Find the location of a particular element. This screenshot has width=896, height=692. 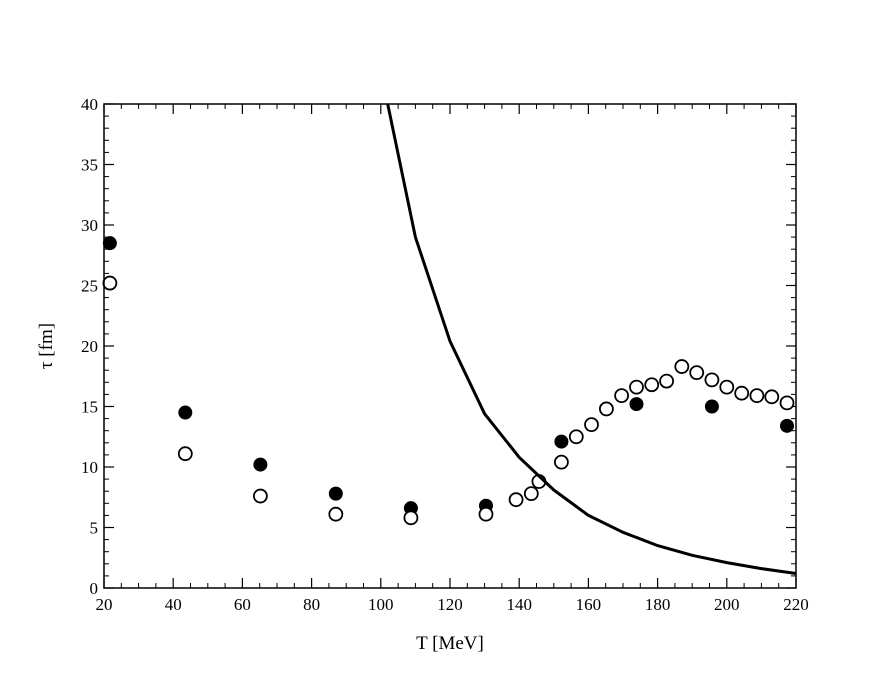

x-tick-label: 160 is located at coordinates (589, 604).